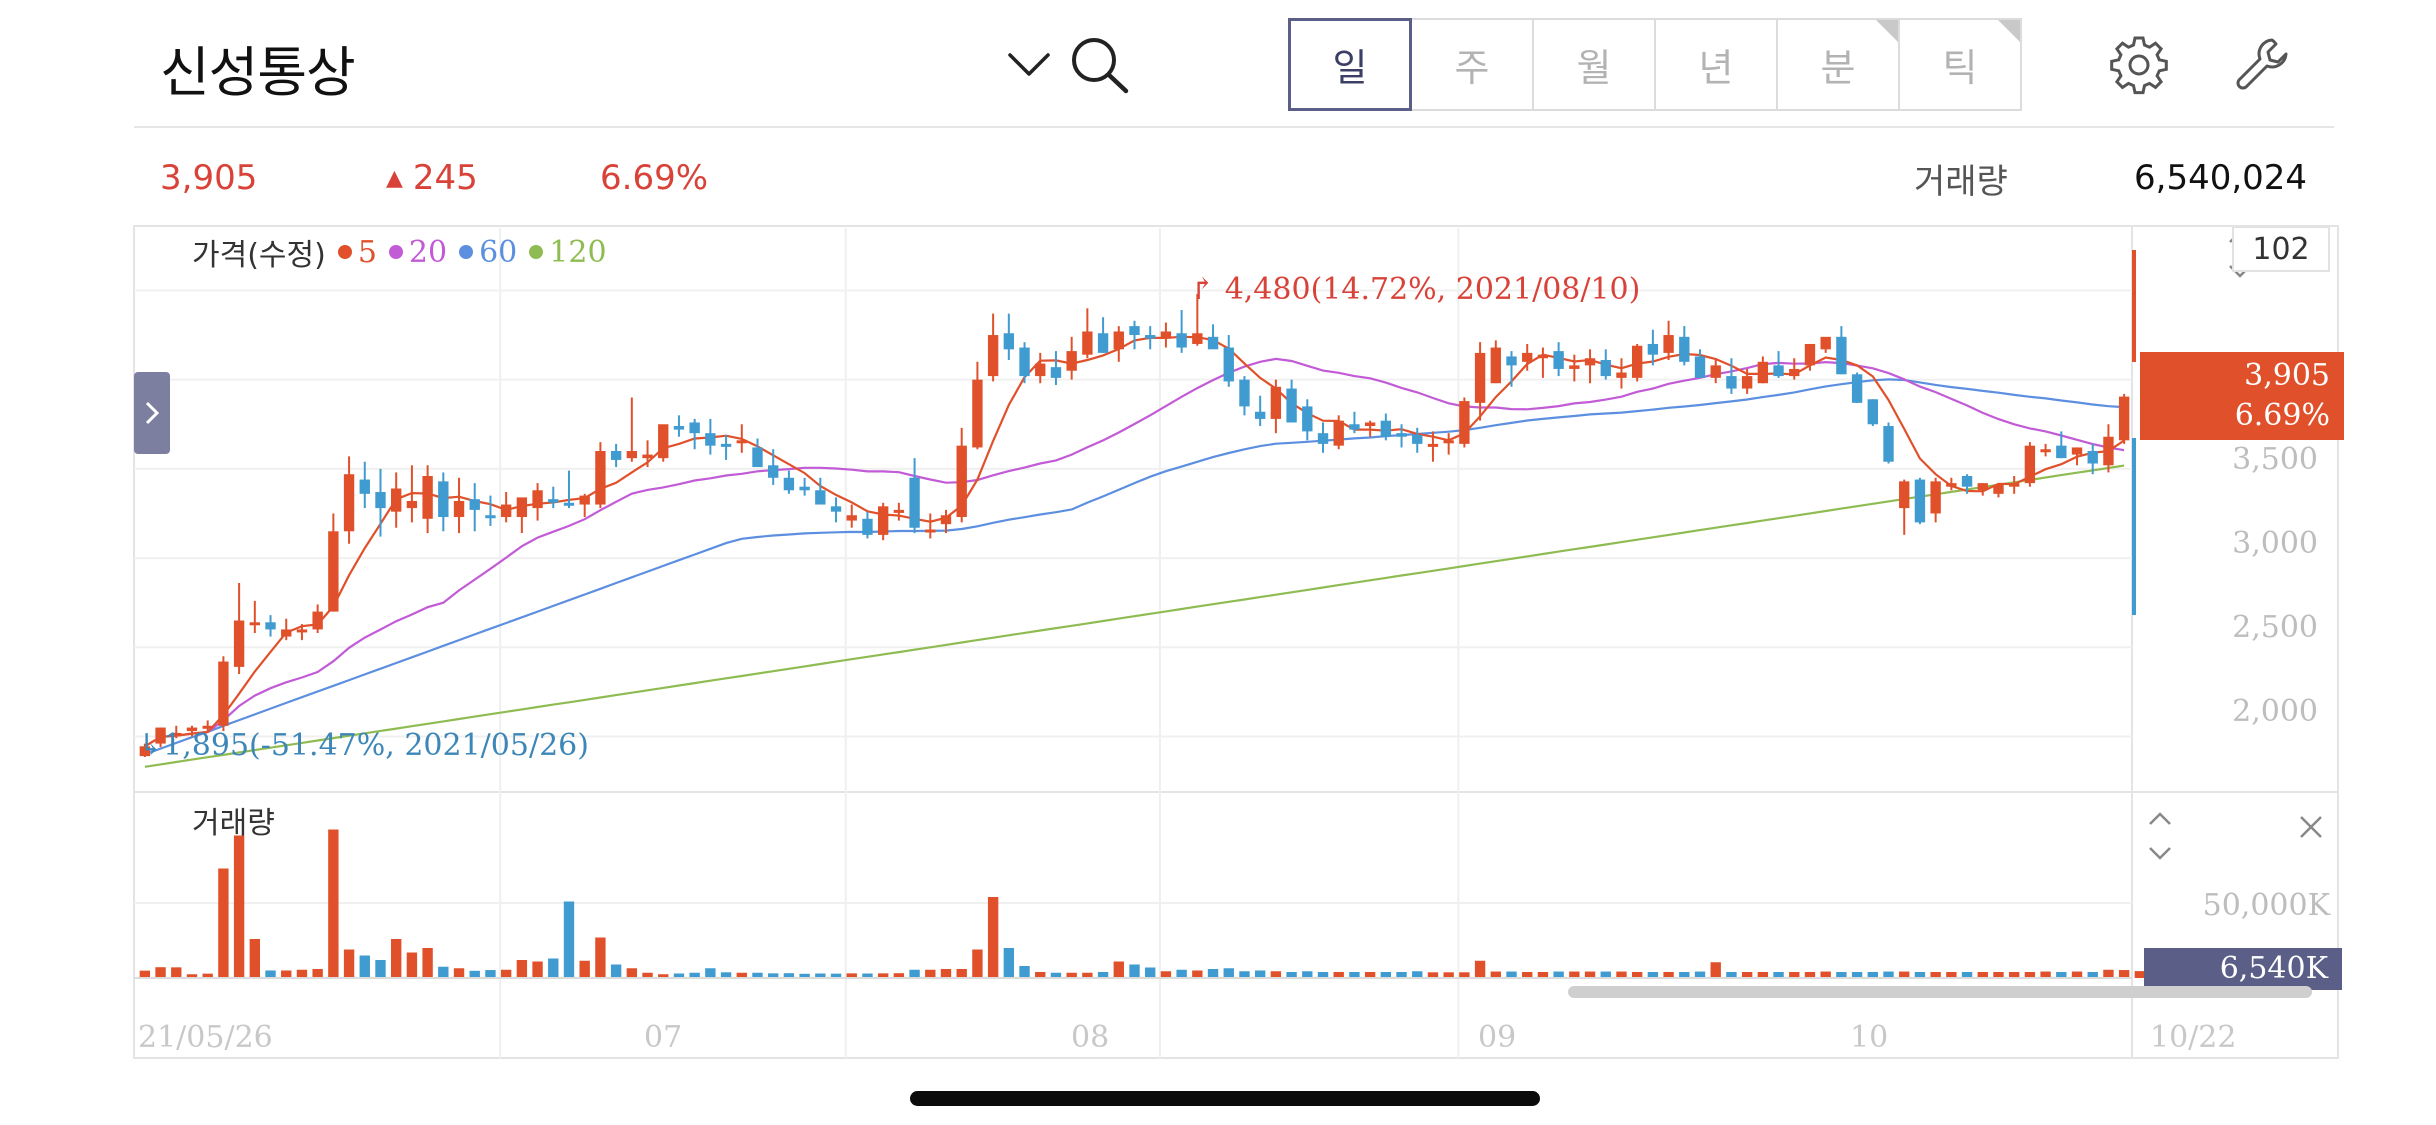  I want to click on quote-row: 3,905 ▲ 245 6.69% 거래량 6,540,024, so click(1234, 180).